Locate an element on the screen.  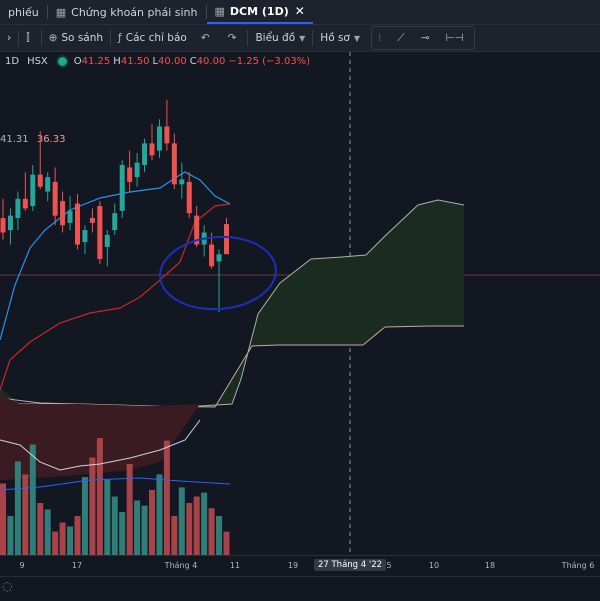
undo-button: ↶ is located at coordinates (207, 38).